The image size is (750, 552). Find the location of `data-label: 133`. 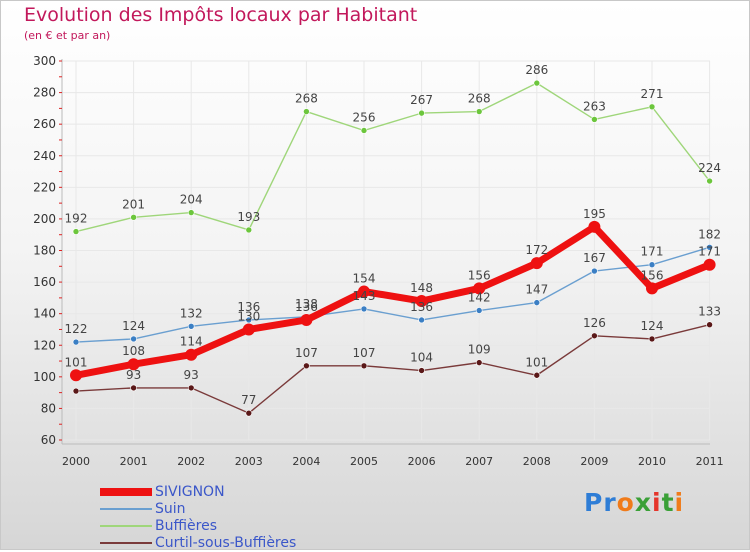

data-label: 133 is located at coordinates (709, 312).